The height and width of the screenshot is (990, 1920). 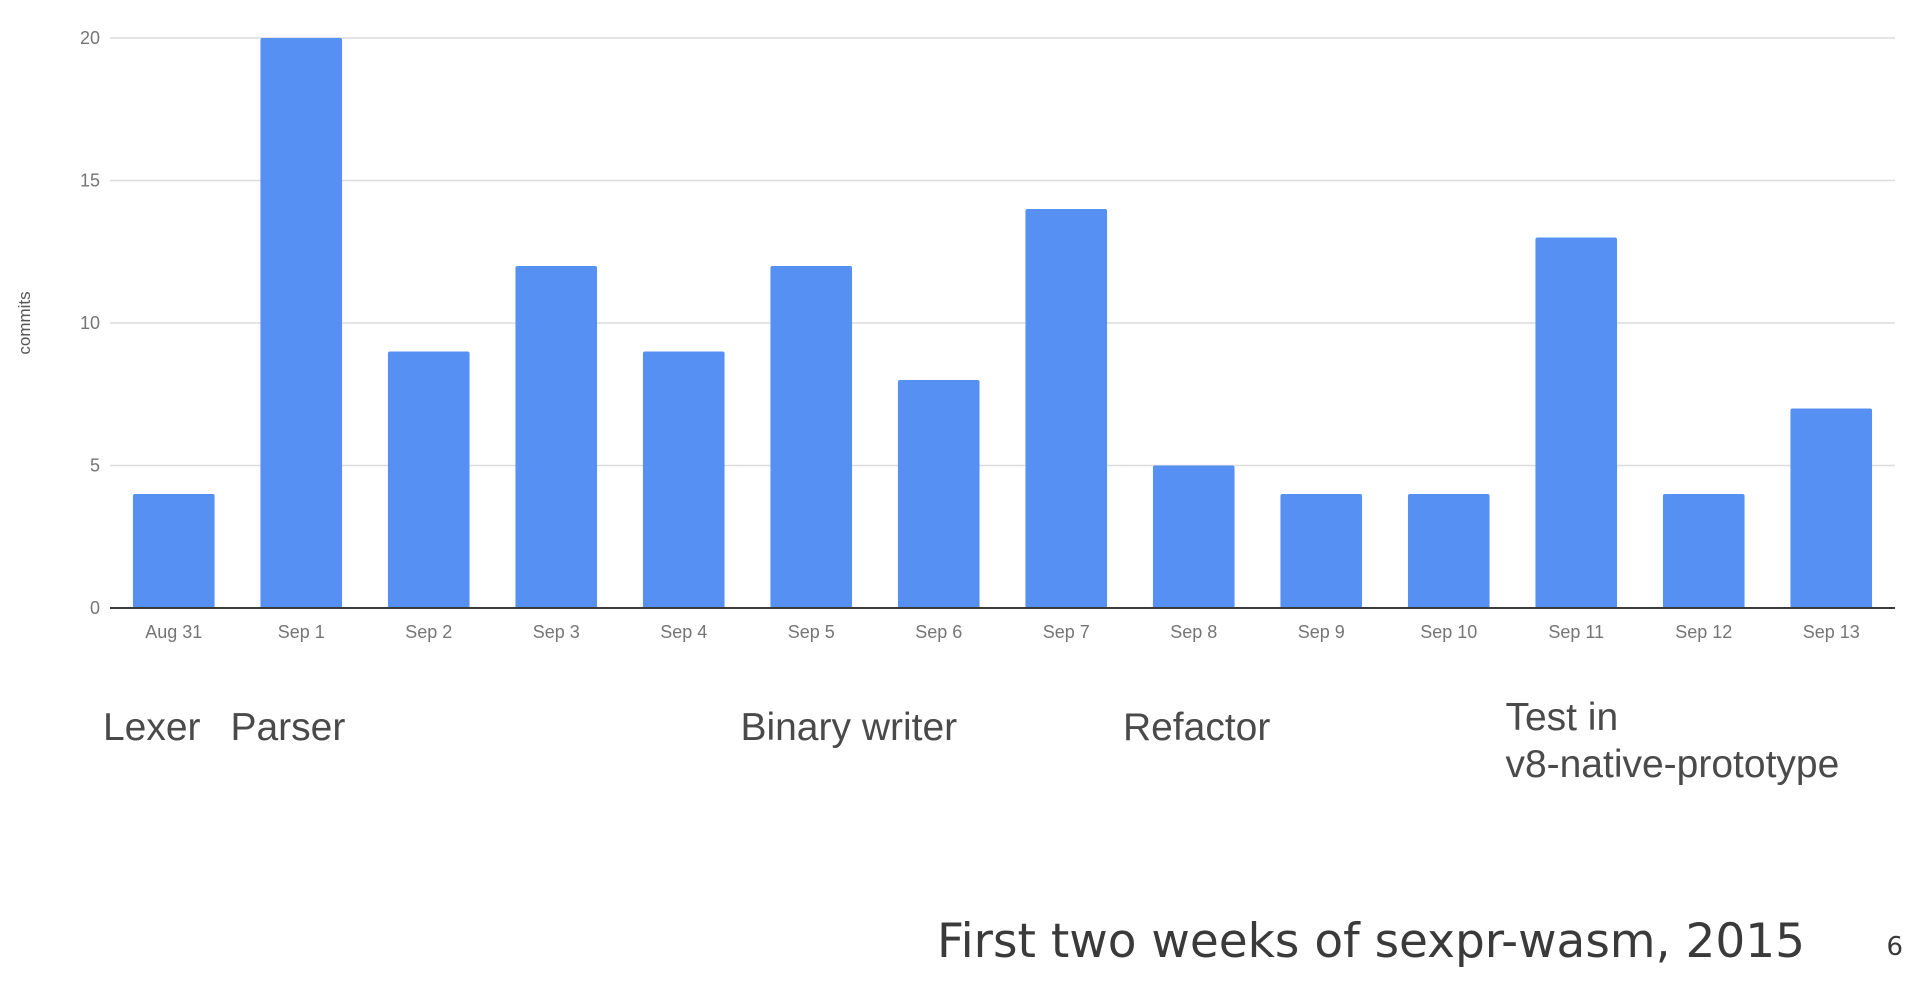 I want to click on x-tick-label: Aug 31, so click(x=173, y=632).